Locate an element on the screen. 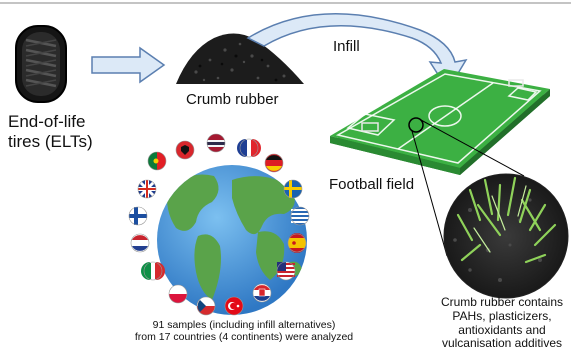 The height and width of the screenshot is (359, 571). flag-netherlands-icon is located at coordinates (140, 243).